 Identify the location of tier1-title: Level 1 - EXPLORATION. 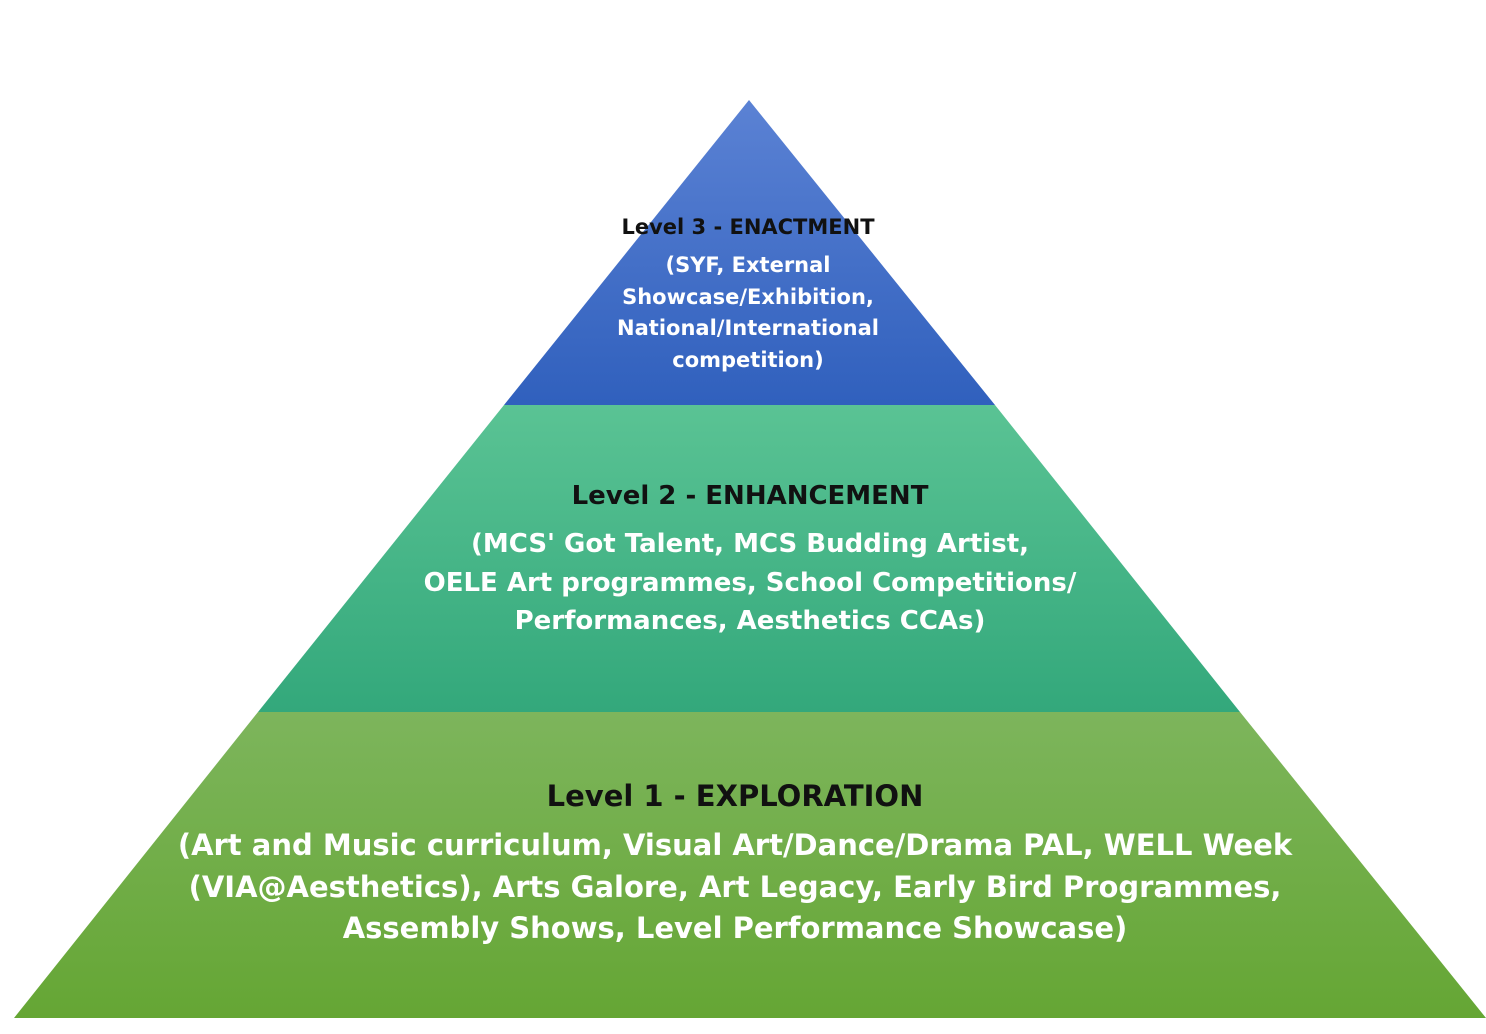
(735, 796).